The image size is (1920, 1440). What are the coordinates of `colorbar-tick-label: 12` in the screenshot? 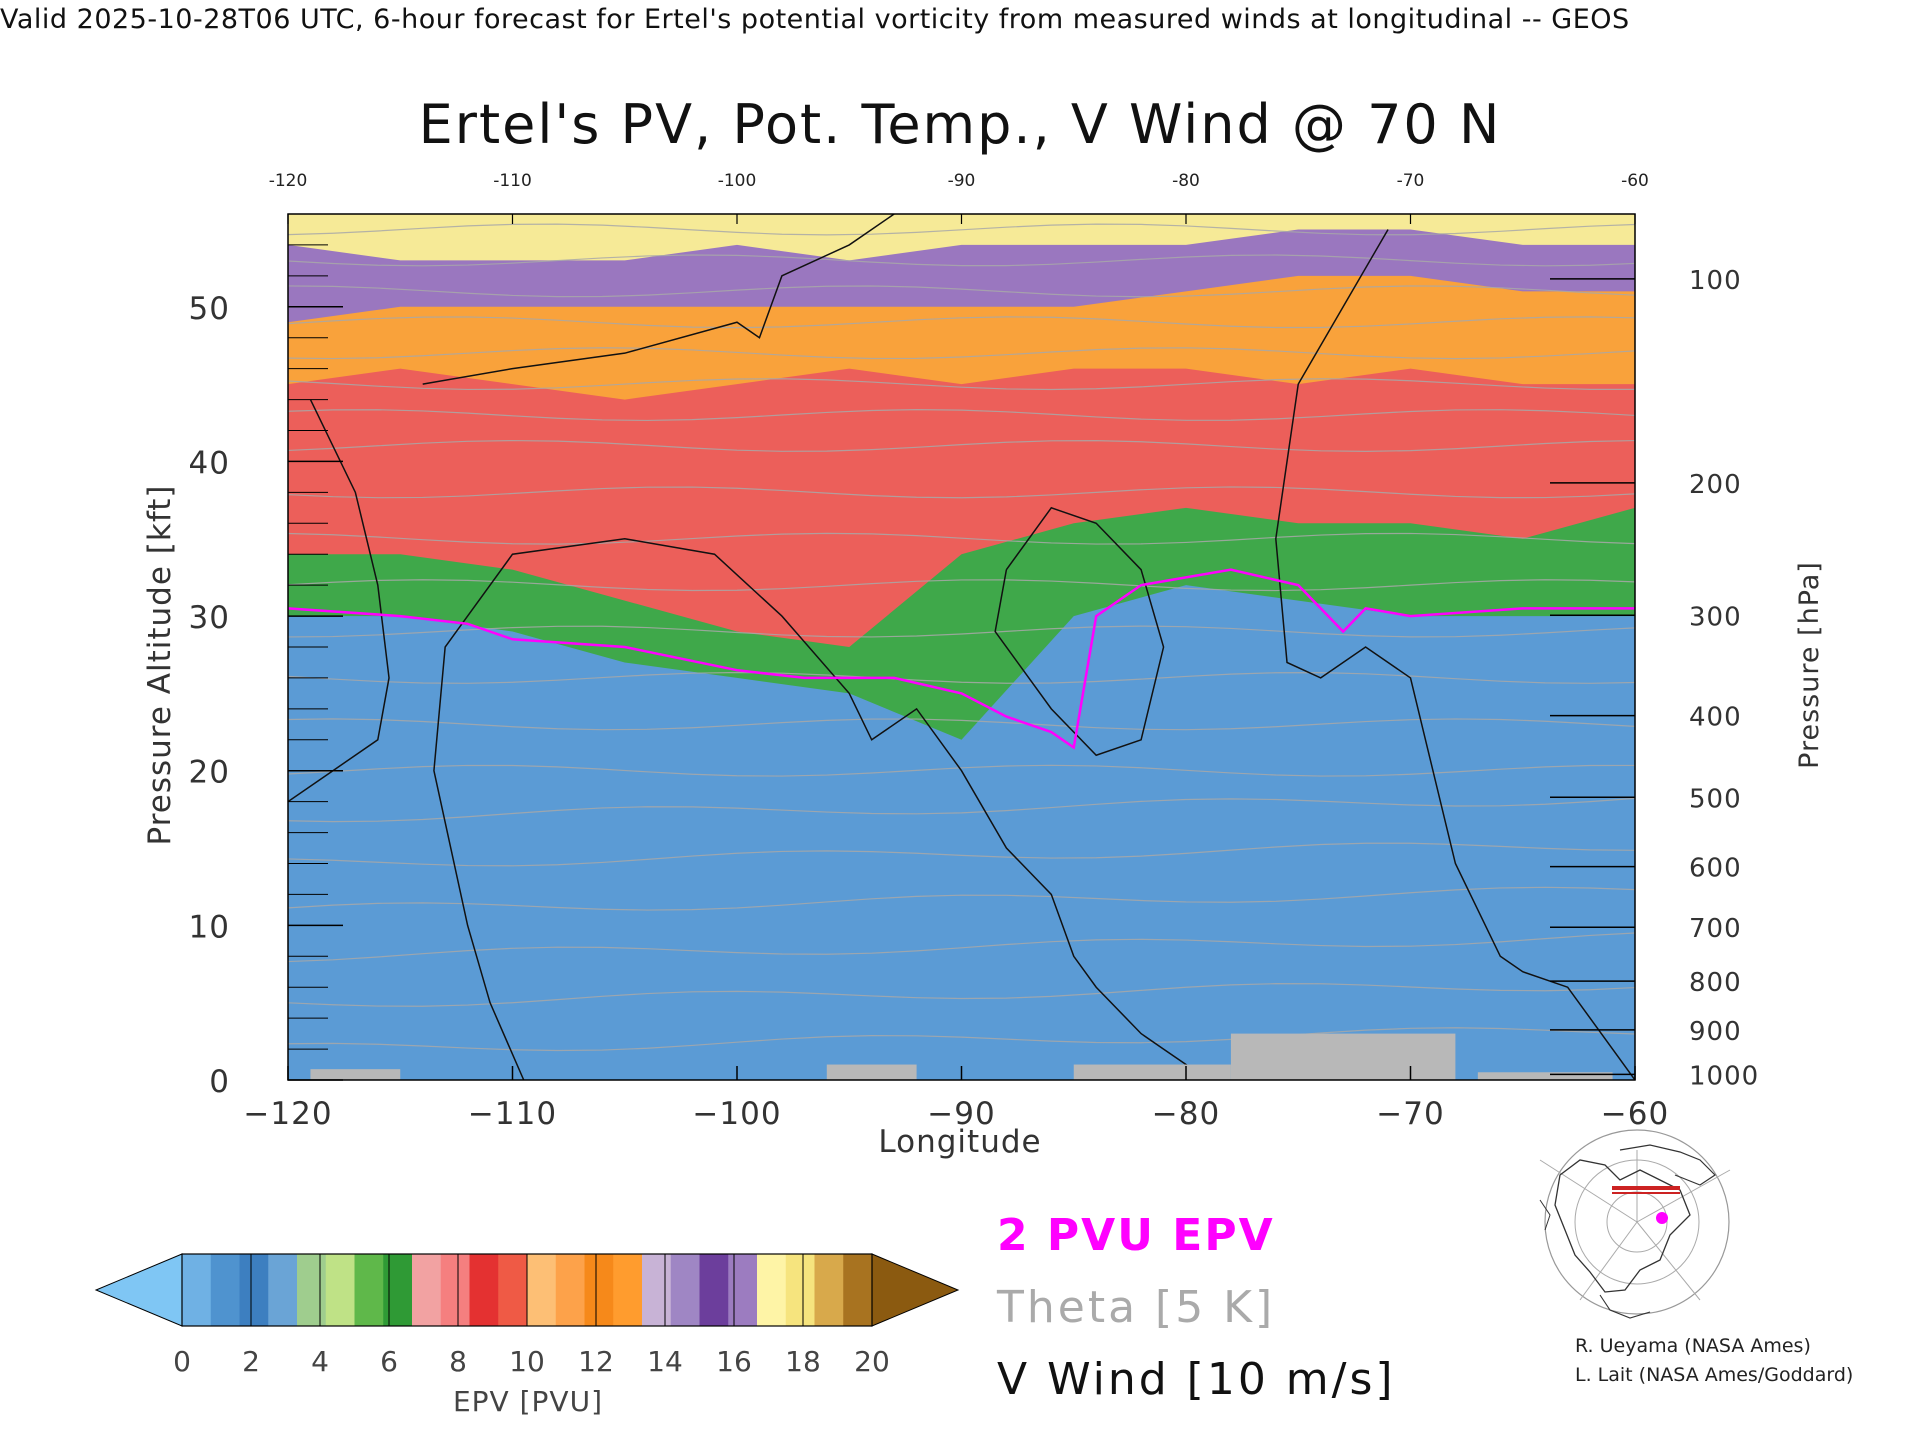 It's located at (596, 1361).